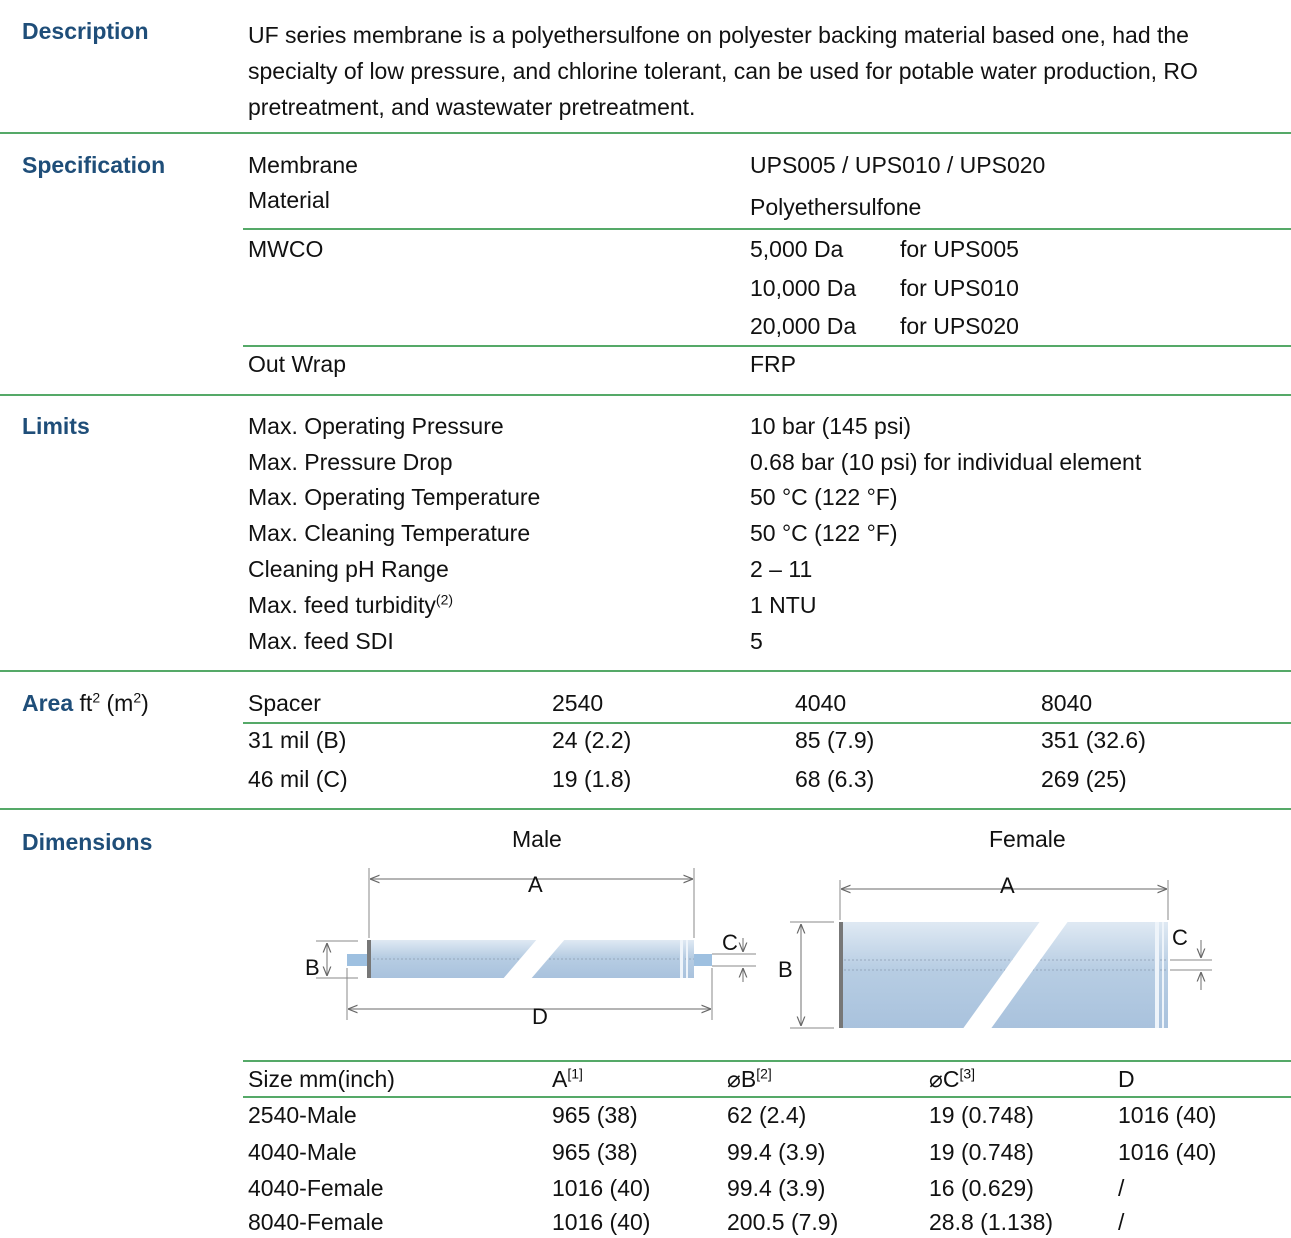 This screenshot has width=1291, height=1238. I want to click on dim-a-male: A, so click(535, 884).